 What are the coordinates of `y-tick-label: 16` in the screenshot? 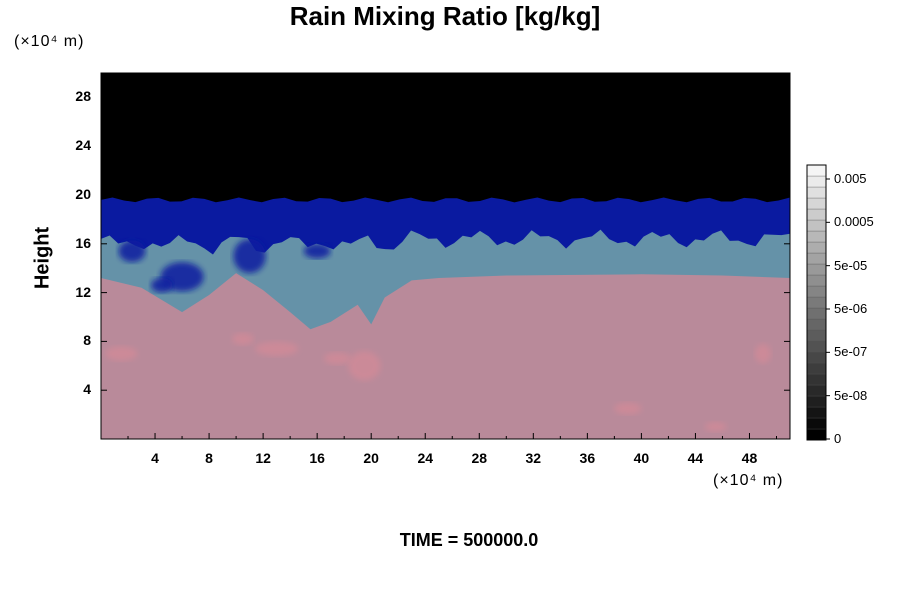 It's located at (83, 242).